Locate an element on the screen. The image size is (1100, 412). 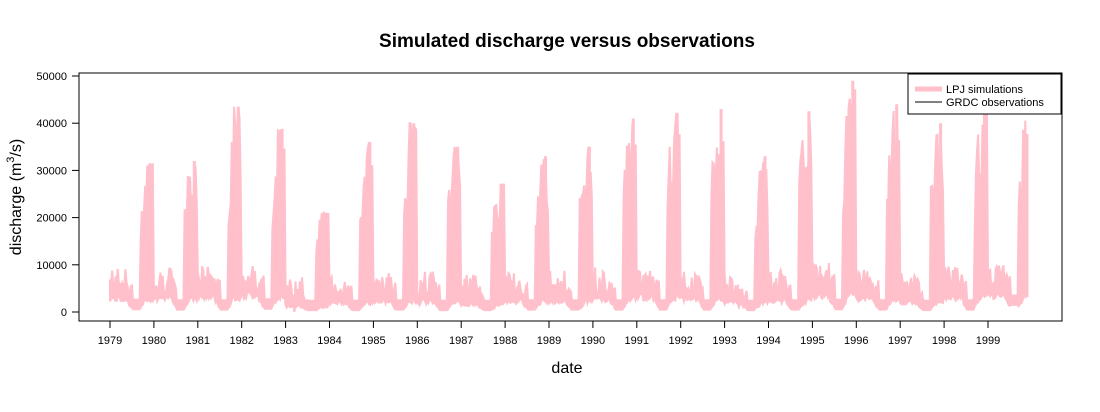
x-tick-label: 1990 is located at coordinates (593, 341).